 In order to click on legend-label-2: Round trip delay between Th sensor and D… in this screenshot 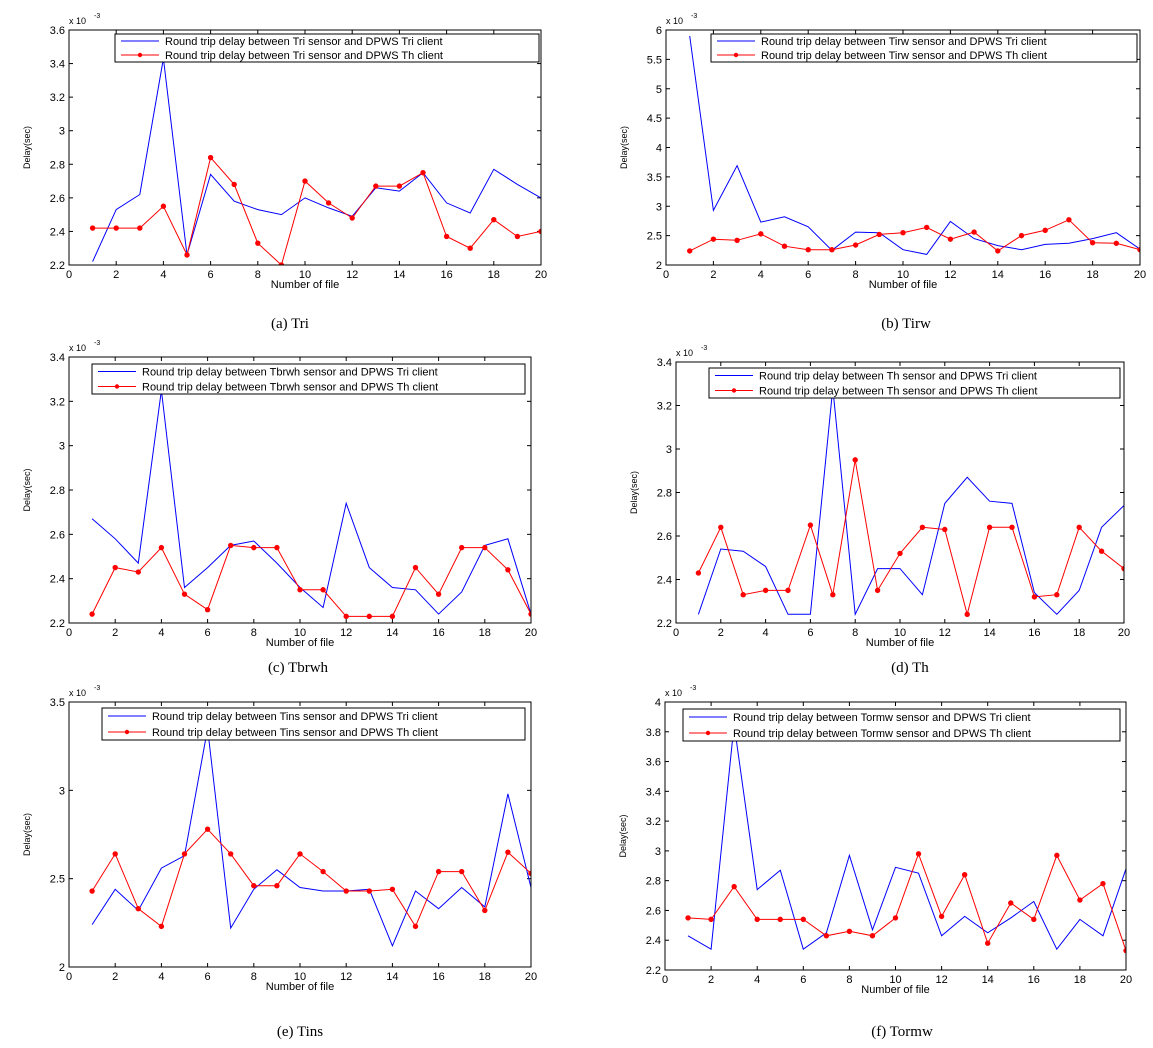, I will do `click(898, 392)`.